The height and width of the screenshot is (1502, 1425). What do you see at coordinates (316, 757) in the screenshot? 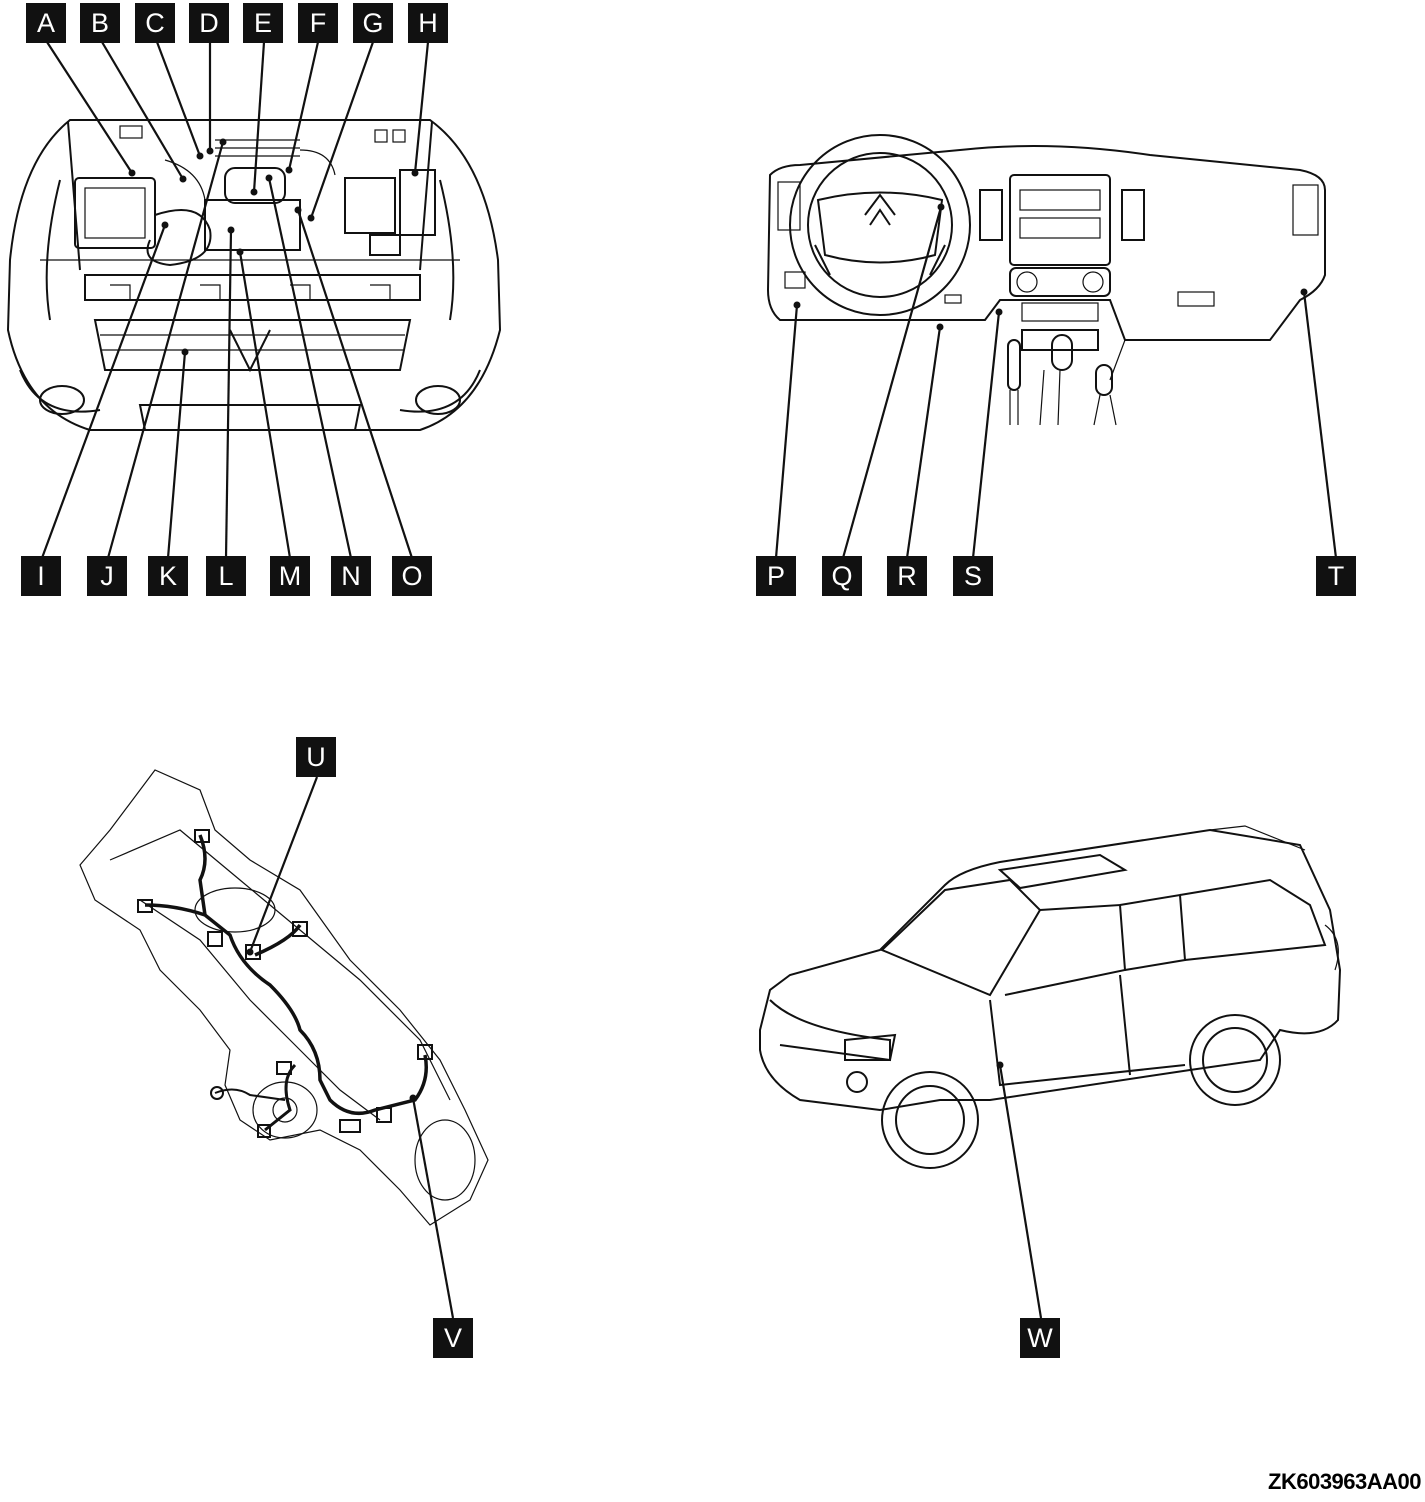
I see `callout-u: U` at bounding box center [316, 757].